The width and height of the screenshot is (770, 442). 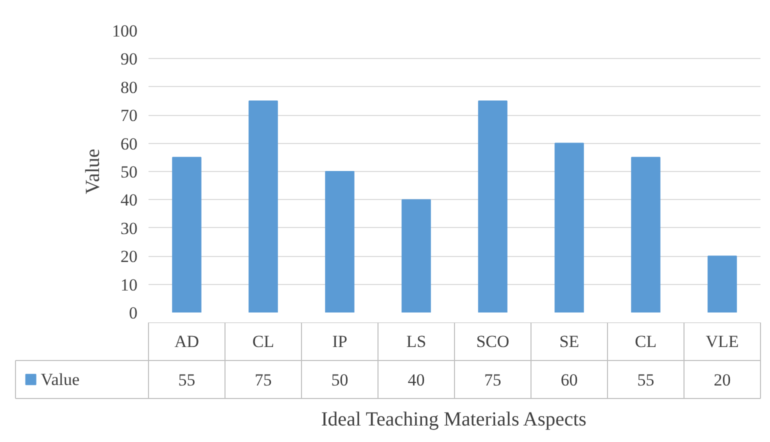 I want to click on x-tick-label: AD, so click(x=187, y=341).